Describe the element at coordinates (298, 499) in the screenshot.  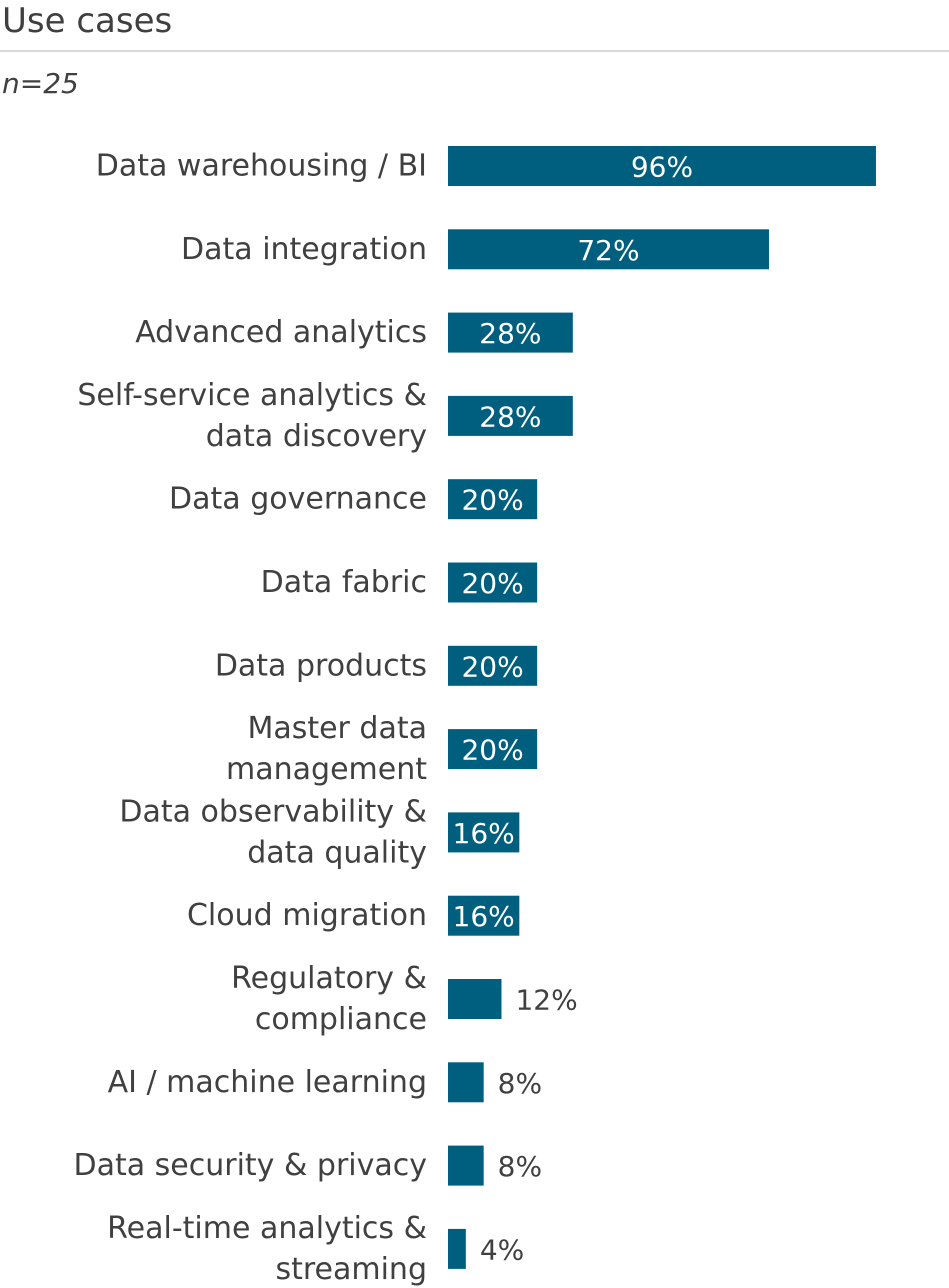
I see `category-label: Data governance` at that location.